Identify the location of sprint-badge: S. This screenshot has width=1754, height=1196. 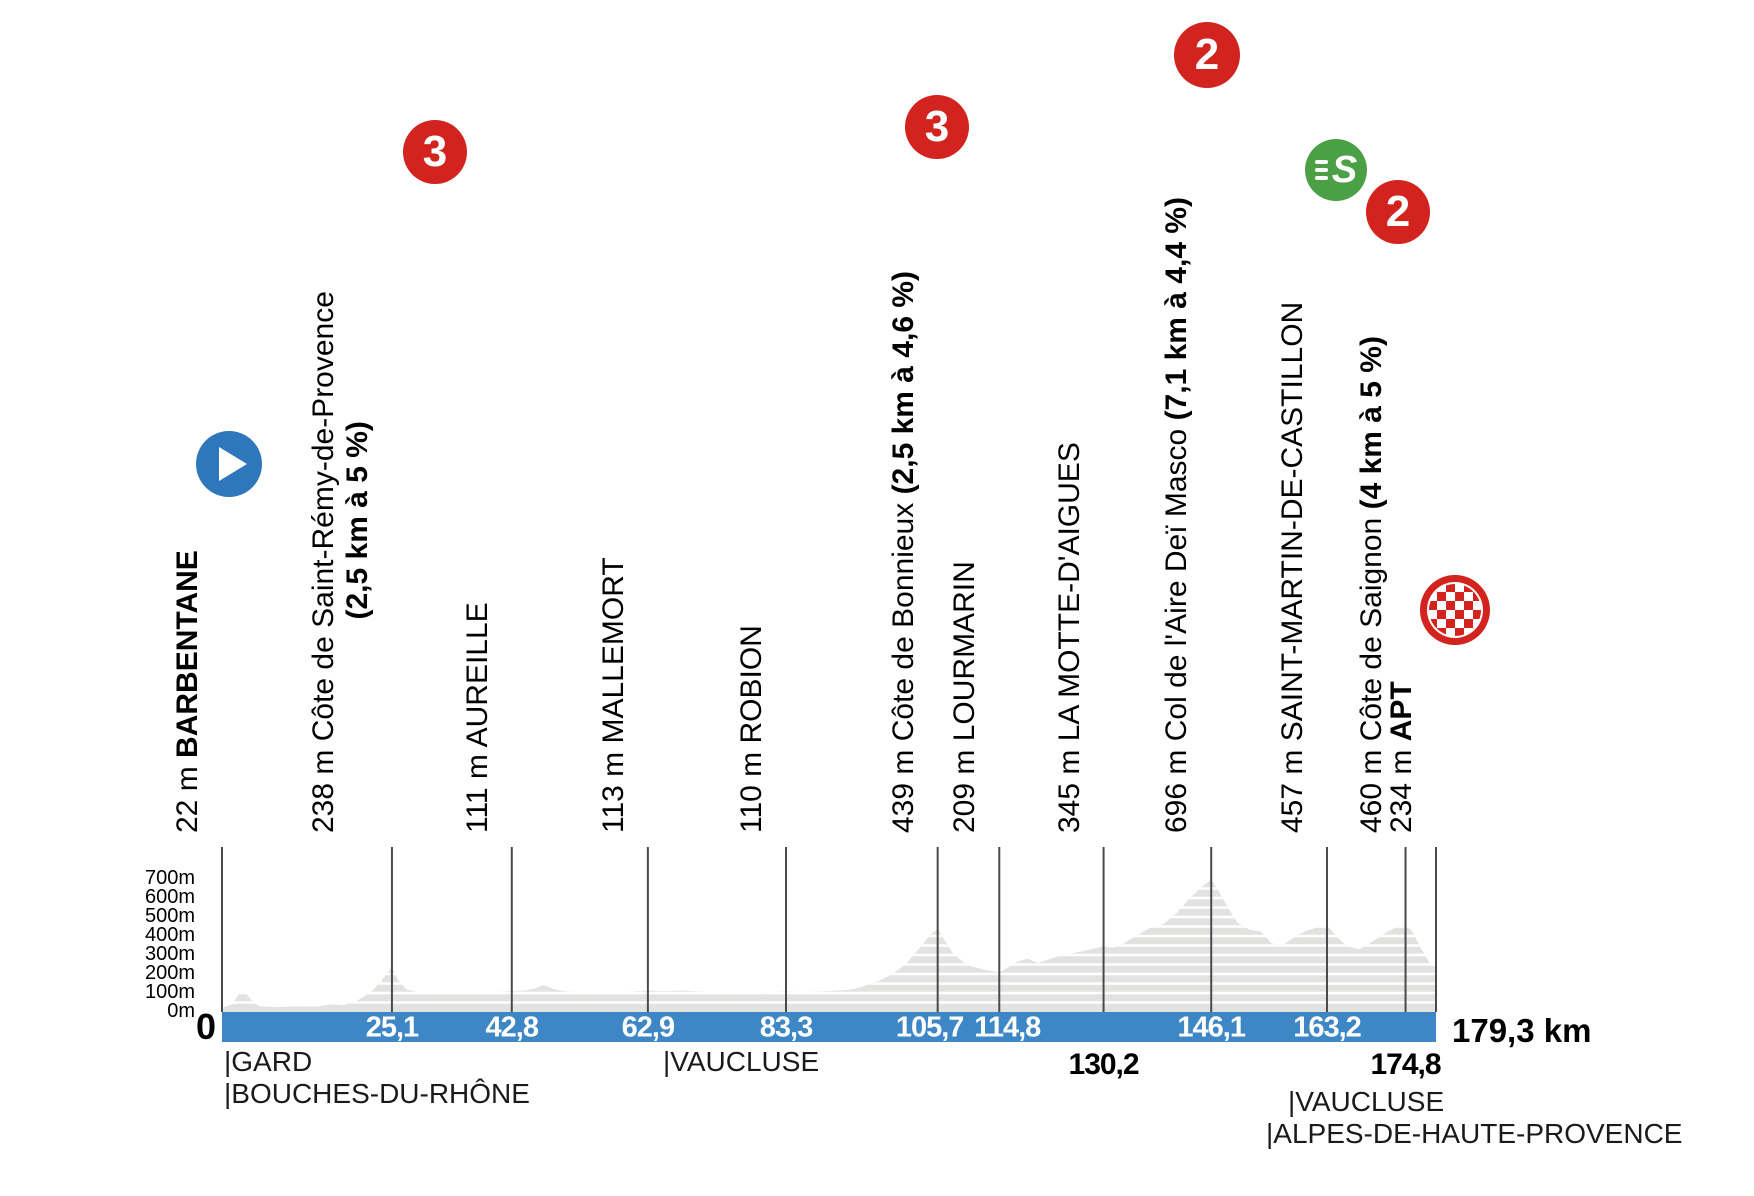
(1336, 170).